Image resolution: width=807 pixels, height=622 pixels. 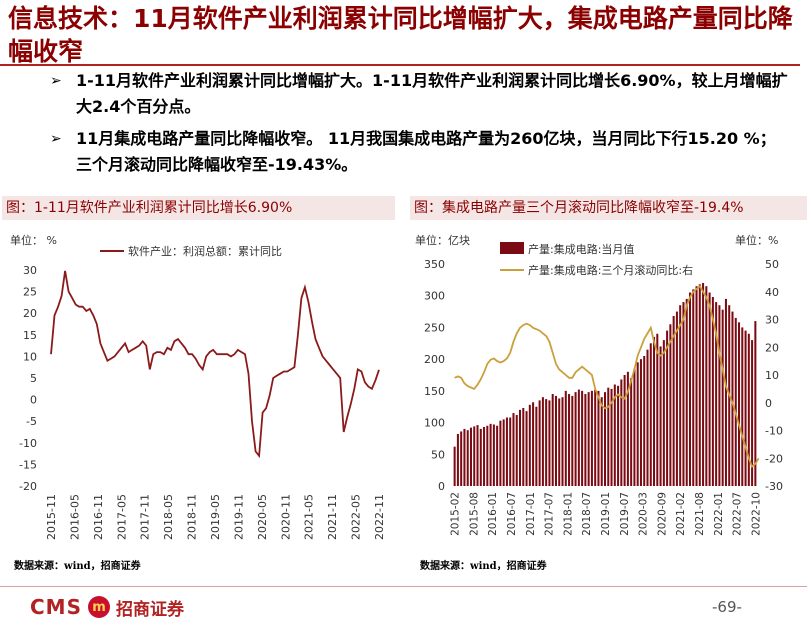 What do you see at coordinates (238, 517) in the screenshot?
I see `x-tick-label: 2019-11` at bounding box center [238, 517].